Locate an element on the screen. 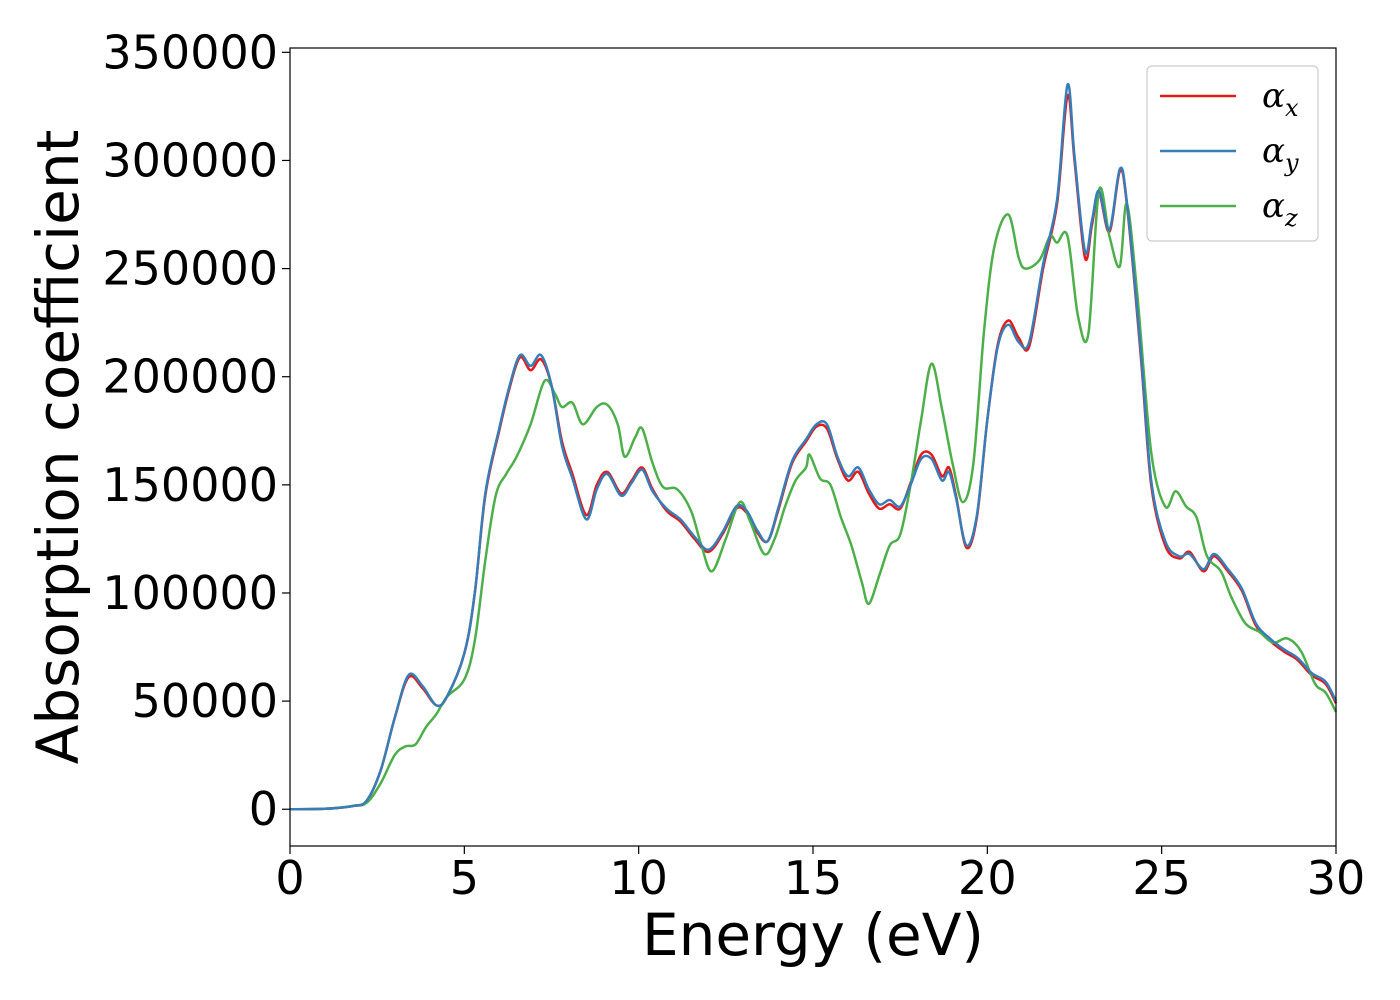 Image resolution: width=1400 pixels, height=1000 pixels. x-tick-label: 20 is located at coordinates (987, 878).